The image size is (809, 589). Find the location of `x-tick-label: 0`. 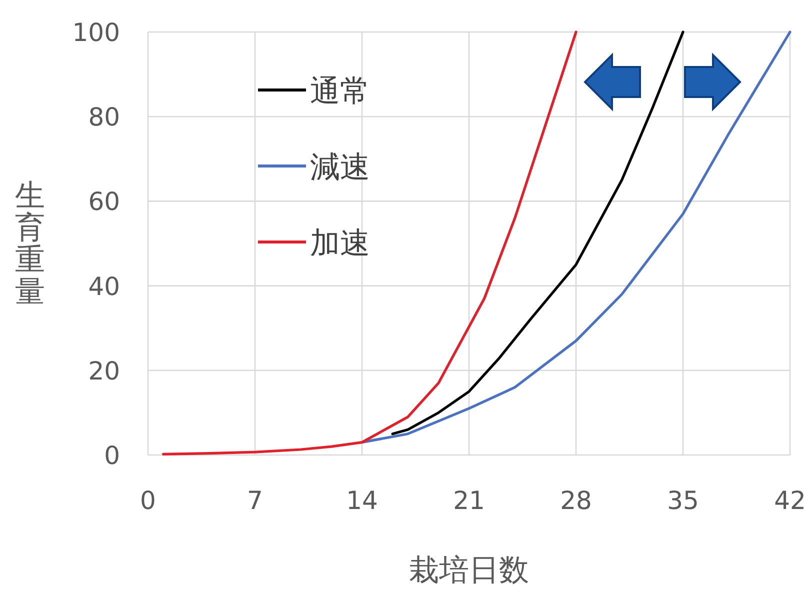

x-tick-label: 0 is located at coordinates (148, 500).